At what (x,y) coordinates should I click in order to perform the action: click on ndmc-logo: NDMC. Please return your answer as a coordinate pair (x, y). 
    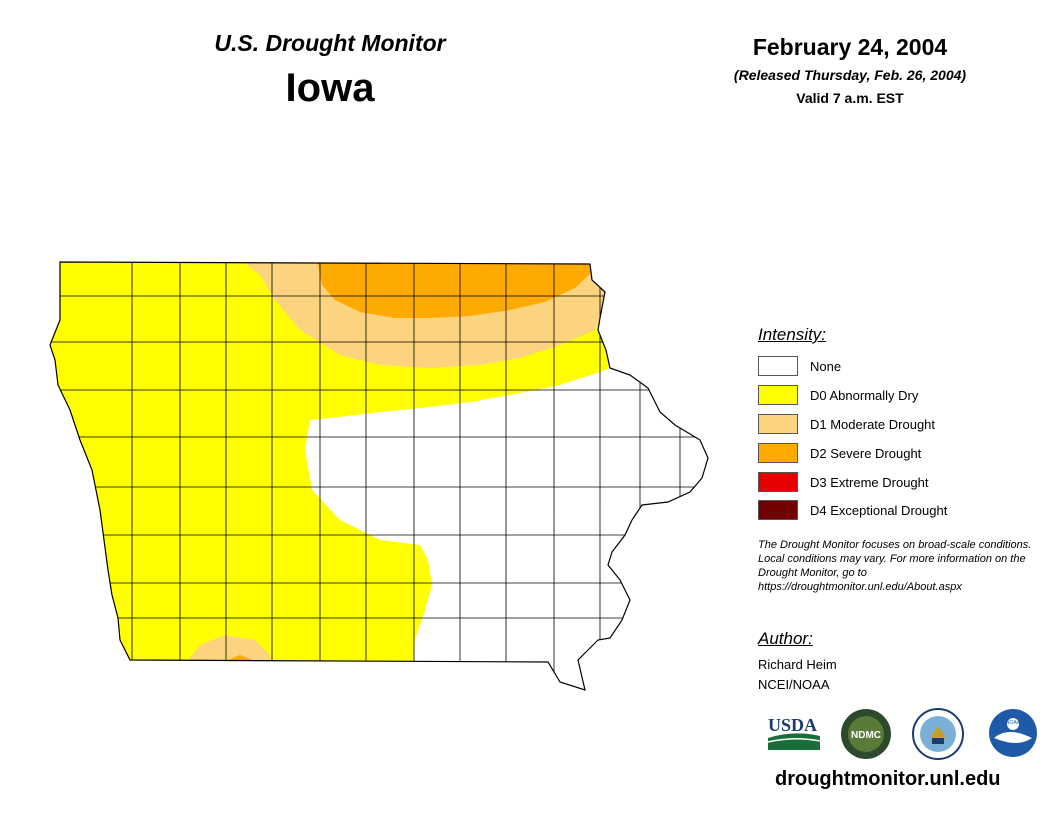
    Looking at the image, I should click on (866, 734).